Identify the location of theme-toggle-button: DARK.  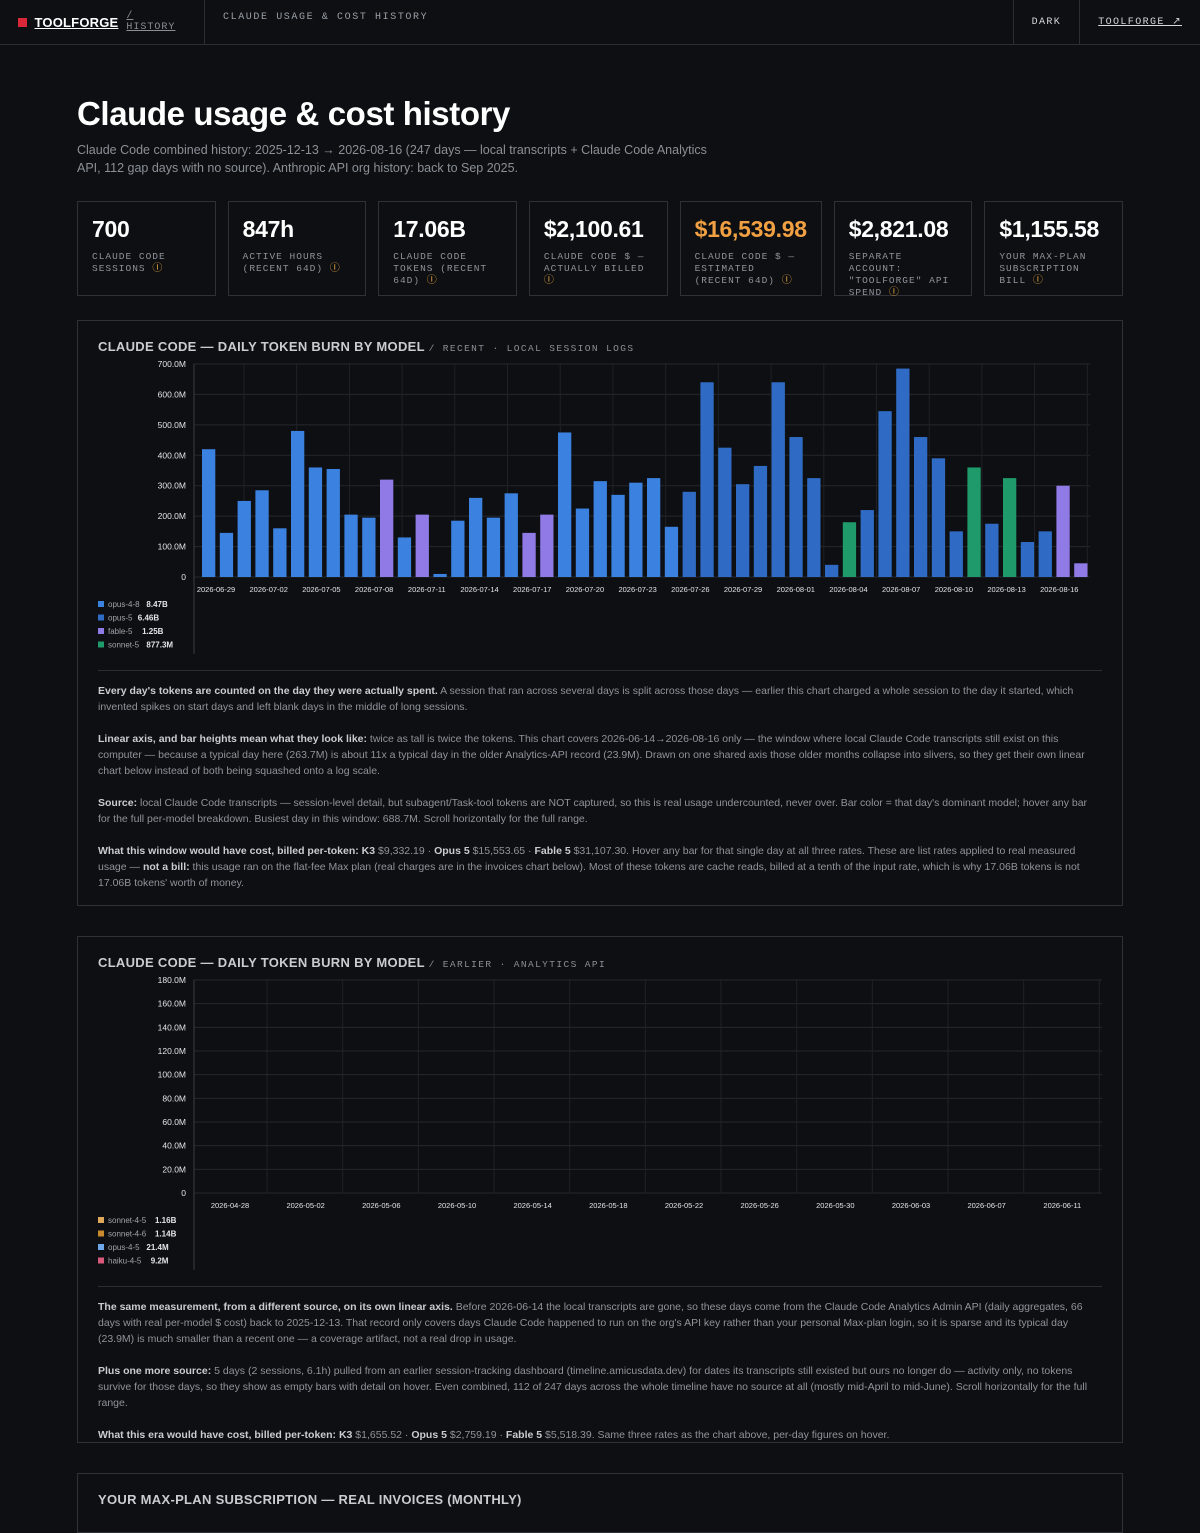
(1046, 22).